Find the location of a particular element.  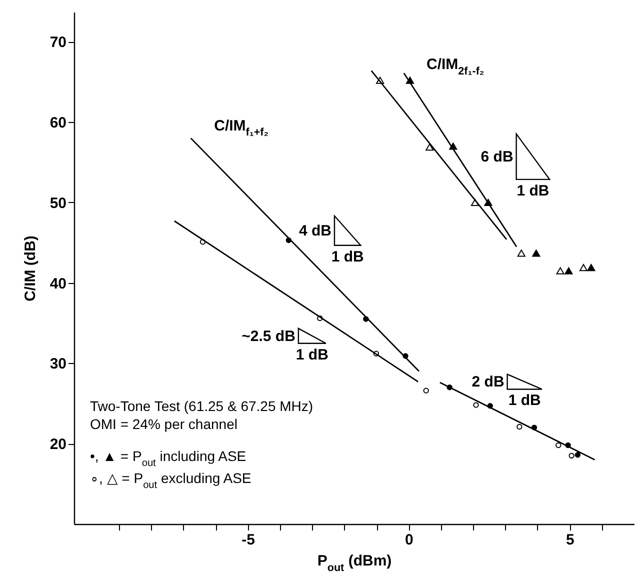

y-tick-label: 40 is located at coordinates (58, 283).